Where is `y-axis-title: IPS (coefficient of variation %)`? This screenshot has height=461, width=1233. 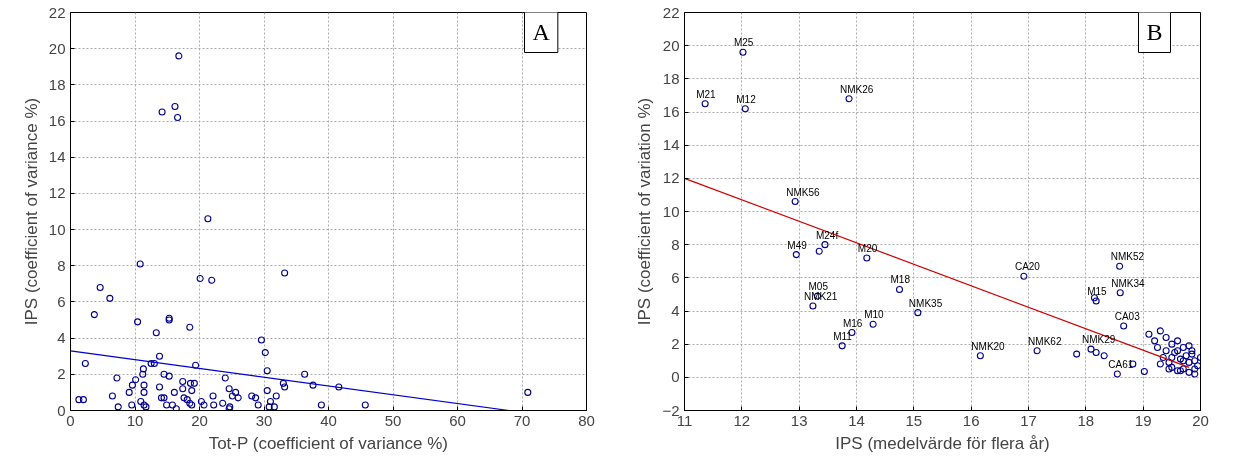 y-axis-title: IPS (coefficient of variation %) is located at coordinates (645, 211).